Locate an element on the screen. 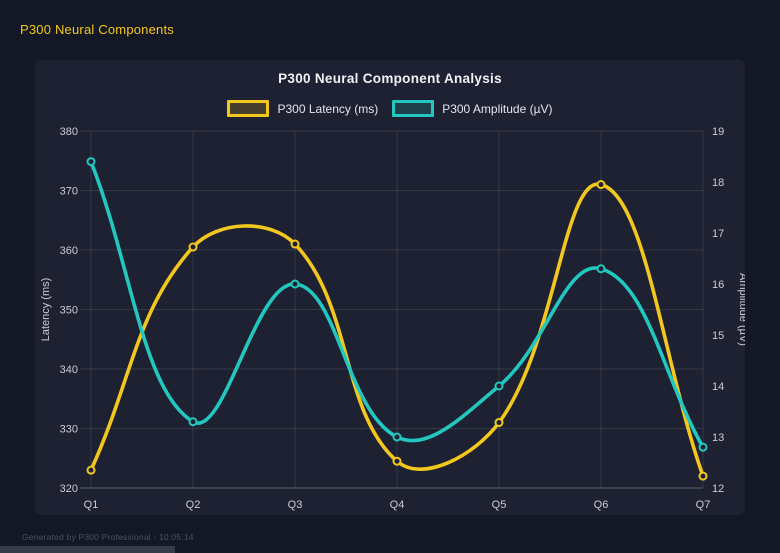 The height and width of the screenshot is (553, 780). svg-text: 15 is located at coordinates (718, 336).